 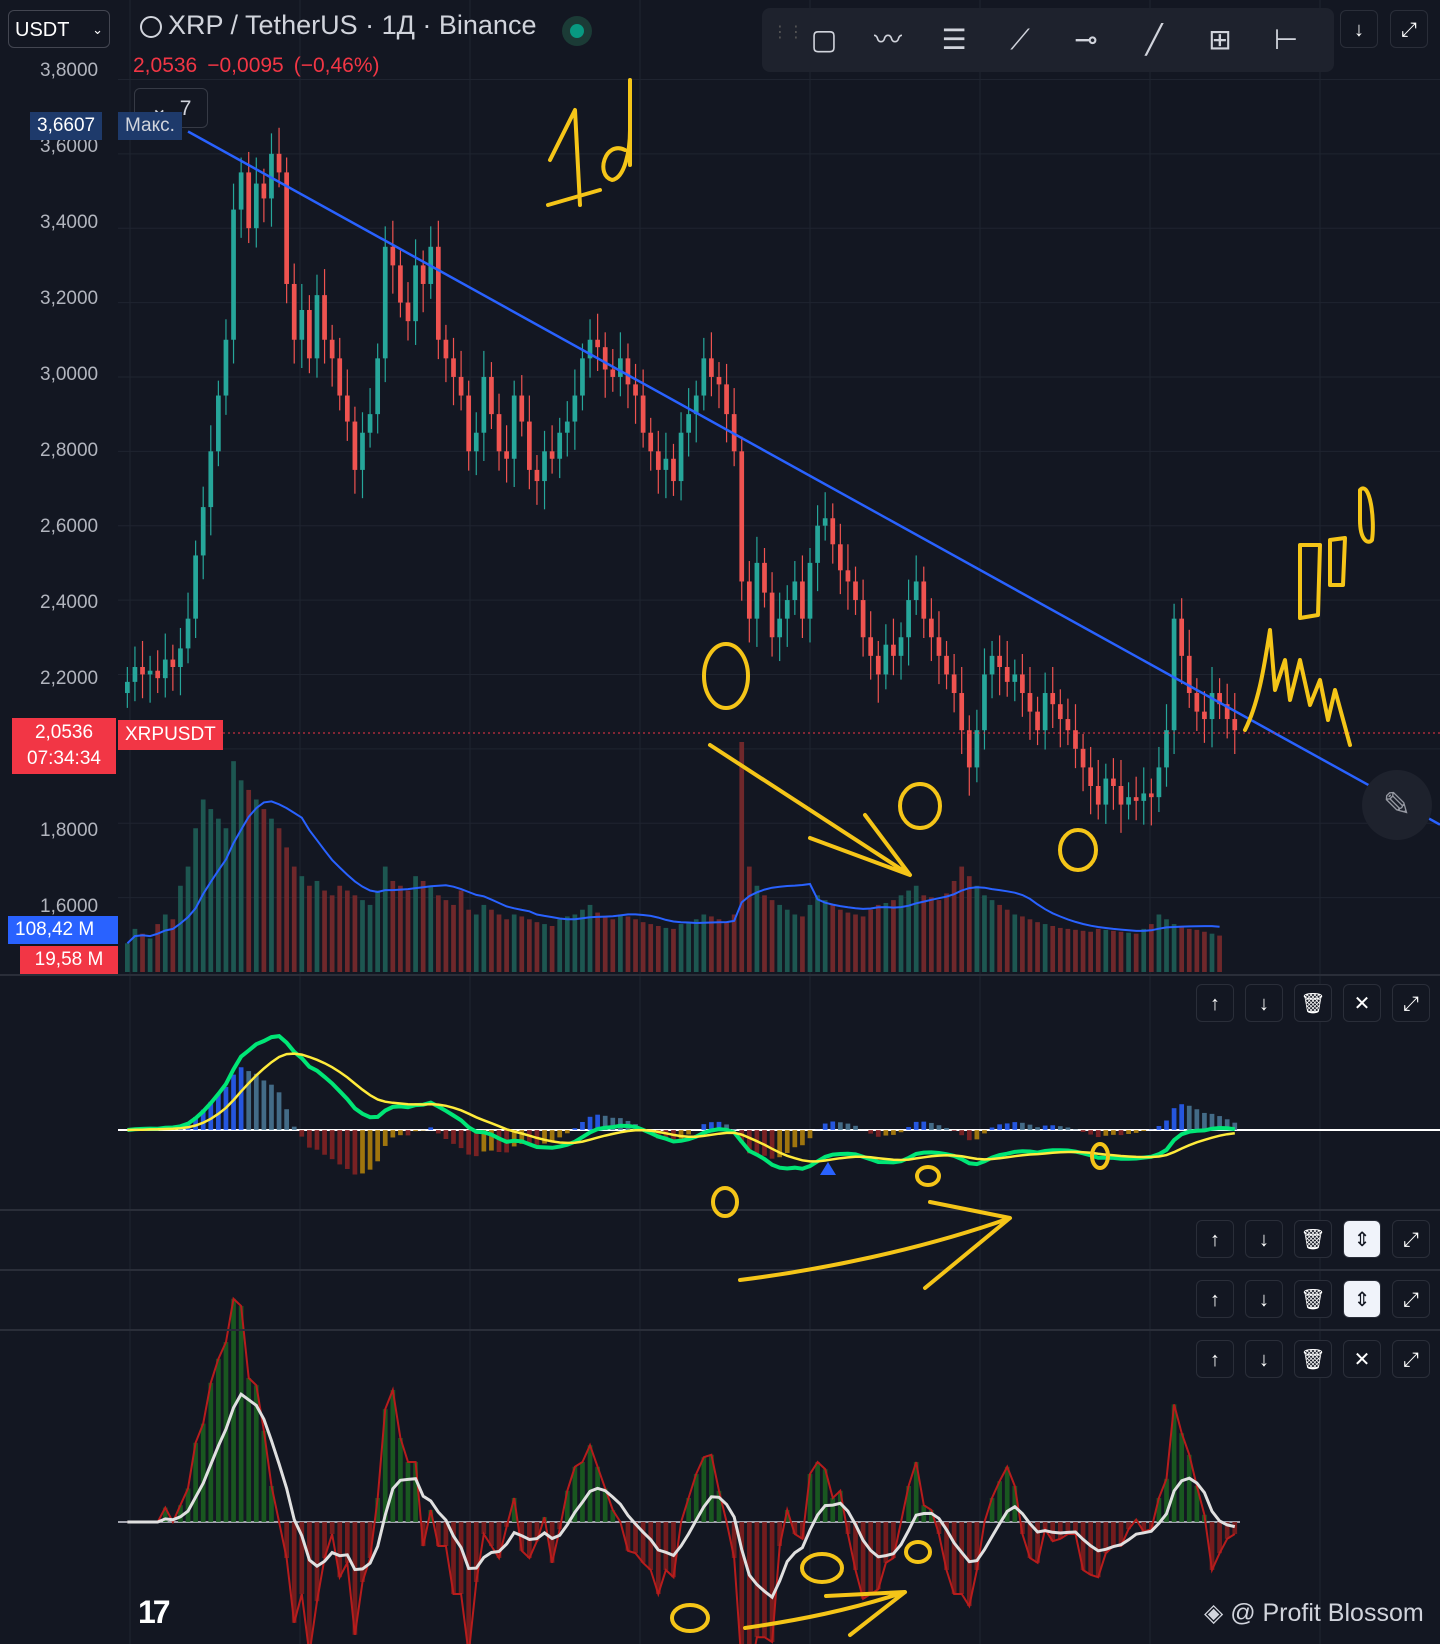 I want to click on market-status-icon, so click(x=577, y=31).